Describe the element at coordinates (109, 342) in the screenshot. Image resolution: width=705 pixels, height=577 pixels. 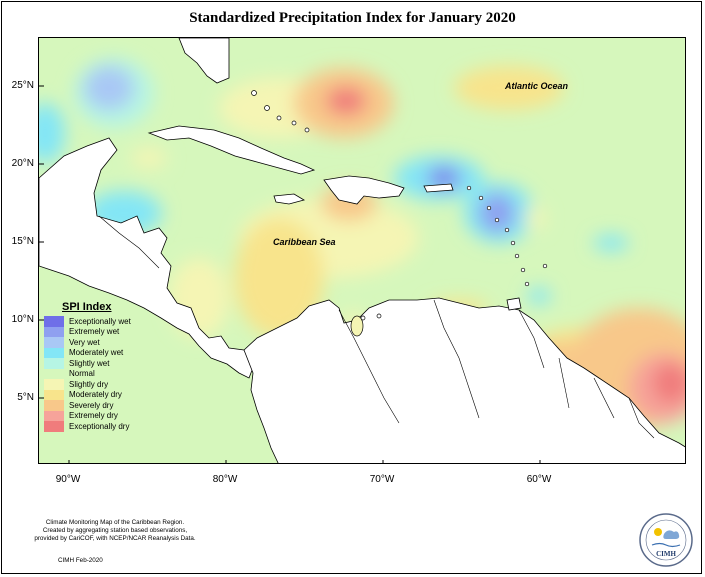
I see `legend-item: Very wet` at that location.